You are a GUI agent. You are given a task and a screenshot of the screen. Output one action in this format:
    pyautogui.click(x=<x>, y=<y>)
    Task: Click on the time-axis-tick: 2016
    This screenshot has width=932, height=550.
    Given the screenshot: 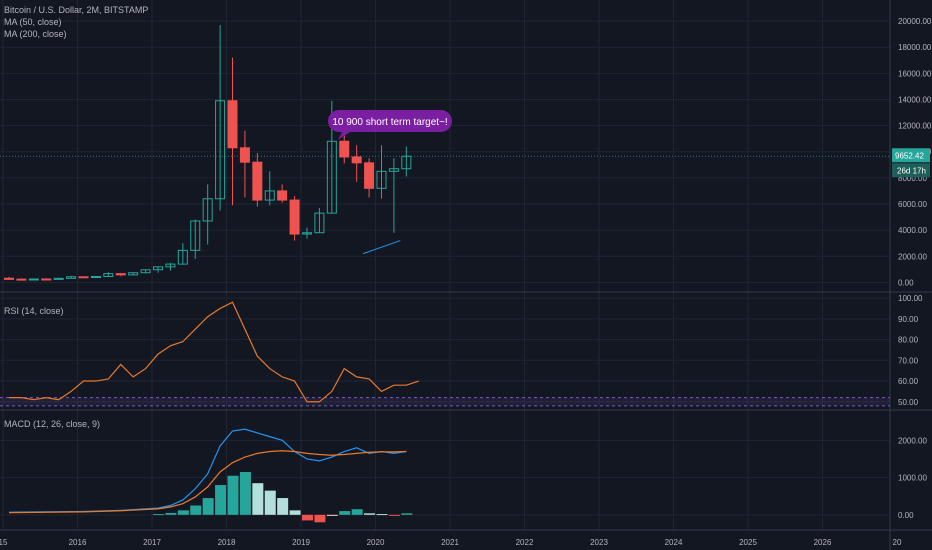 What is the action you would take?
    pyautogui.click(x=78, y=542)
    